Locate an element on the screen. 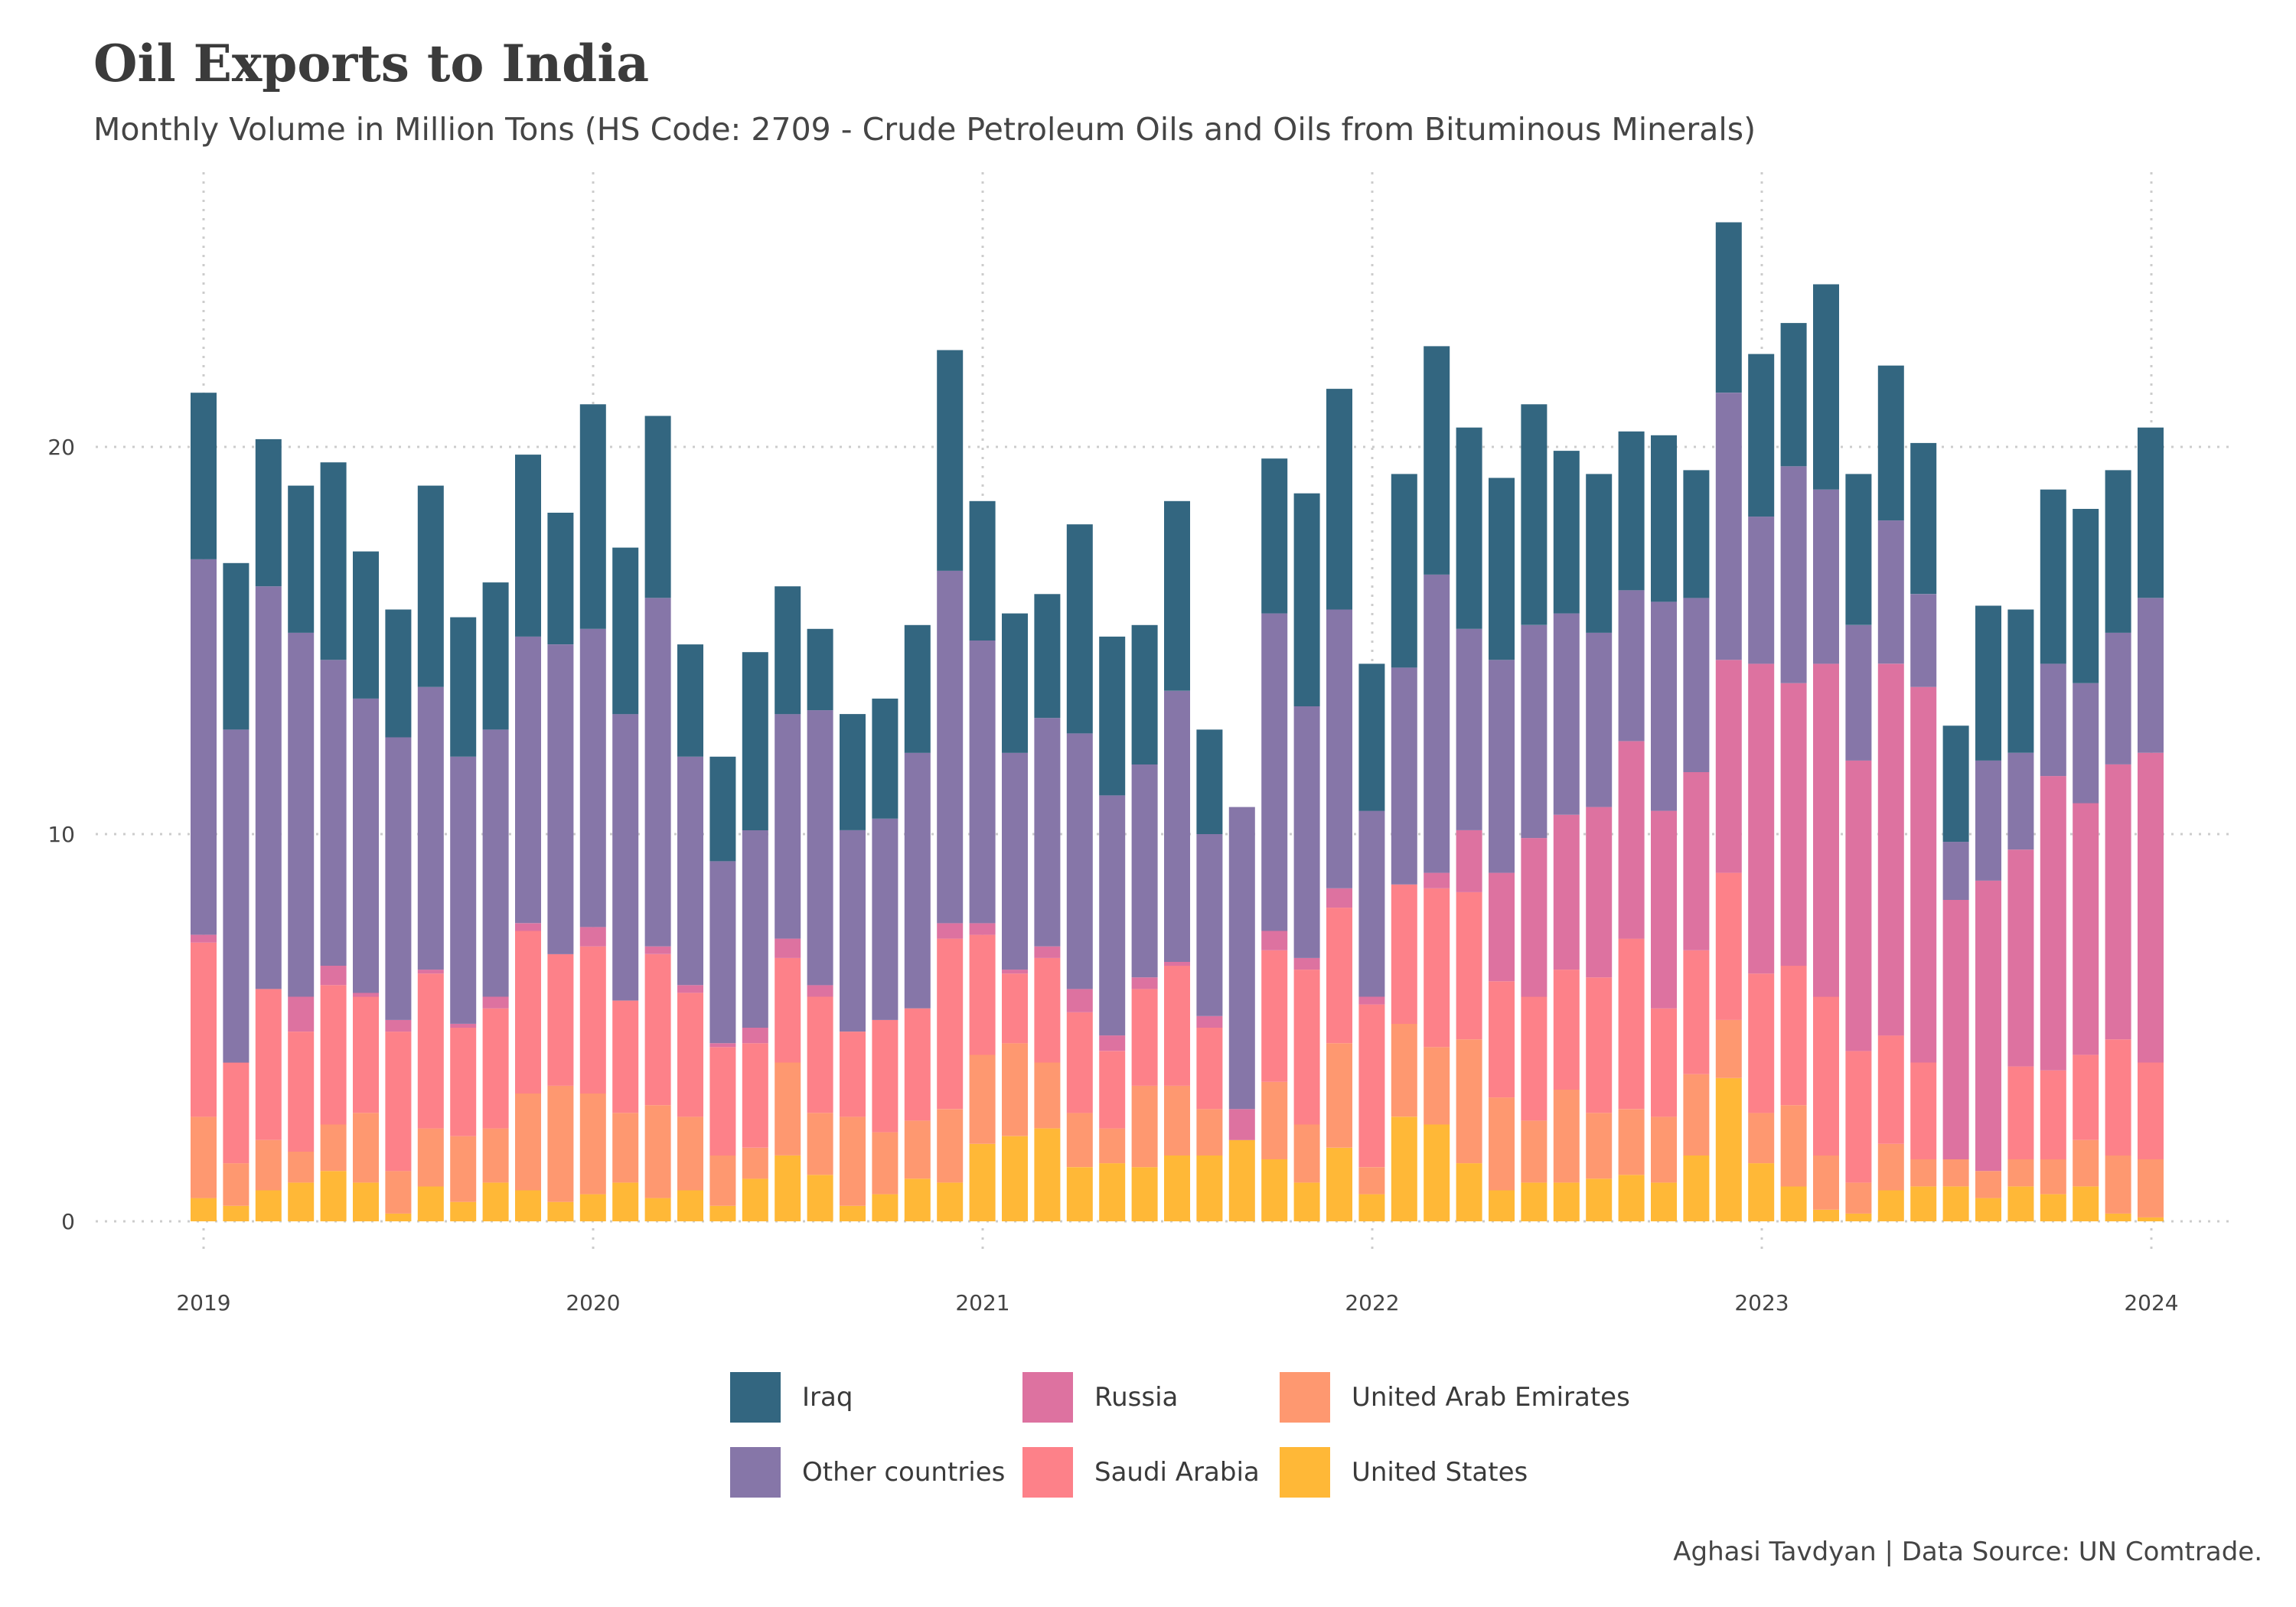 The width and height of the screenshot is (2296, 1607). legend-label: United States is located at coordinates (1440, 1473).